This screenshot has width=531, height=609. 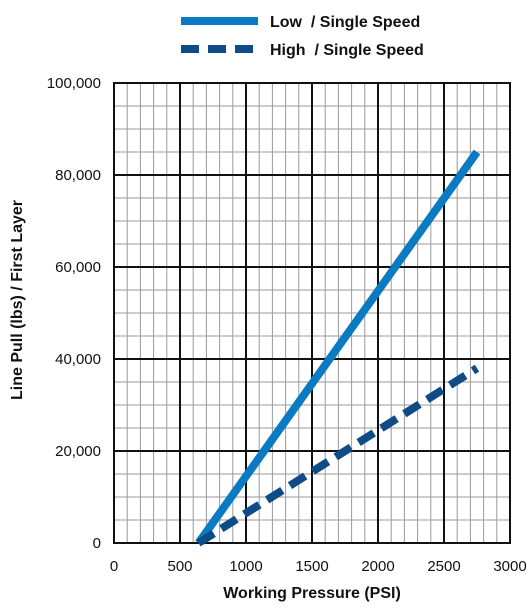 I want to click on y-tick-label: 0, so click(x=97, y=543).